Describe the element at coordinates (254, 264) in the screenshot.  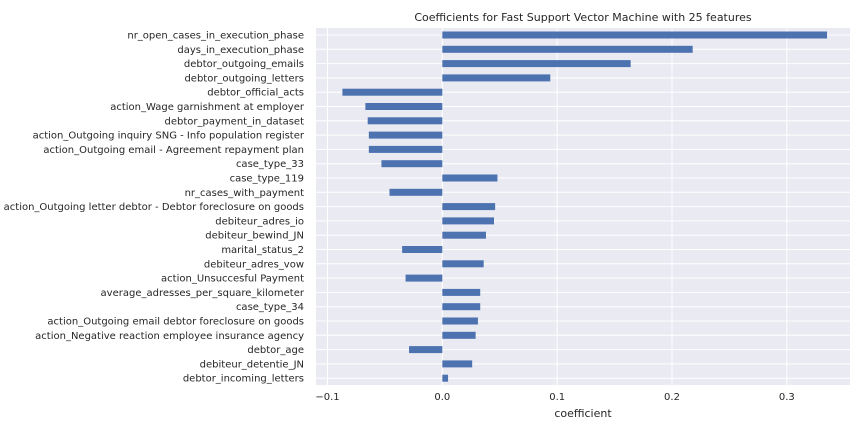
I see `category-label: debiteur_adres_vow` at that location.